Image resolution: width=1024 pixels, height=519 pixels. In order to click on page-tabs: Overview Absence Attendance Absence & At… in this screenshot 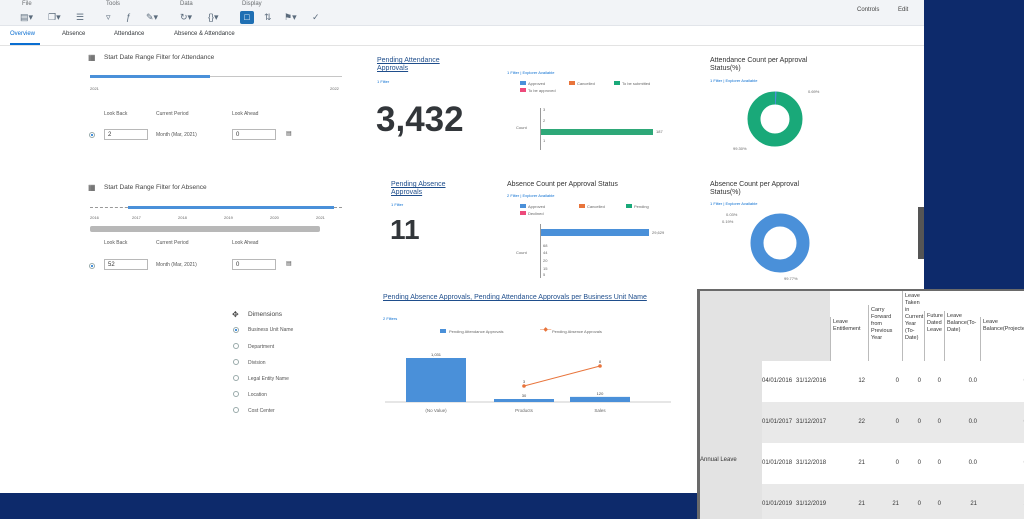, I will do `click(462, 36)`.